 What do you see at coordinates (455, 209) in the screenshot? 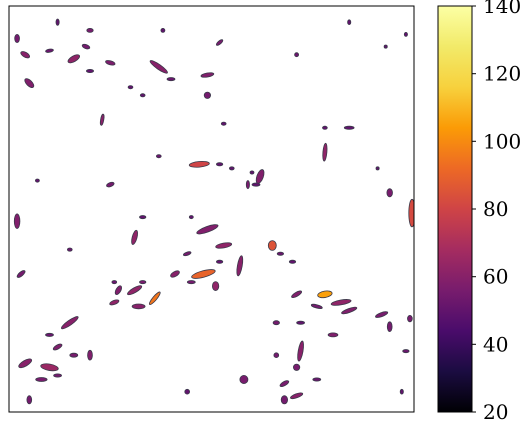
I see `colorbar-gradient` at bounding box center [455, 209].